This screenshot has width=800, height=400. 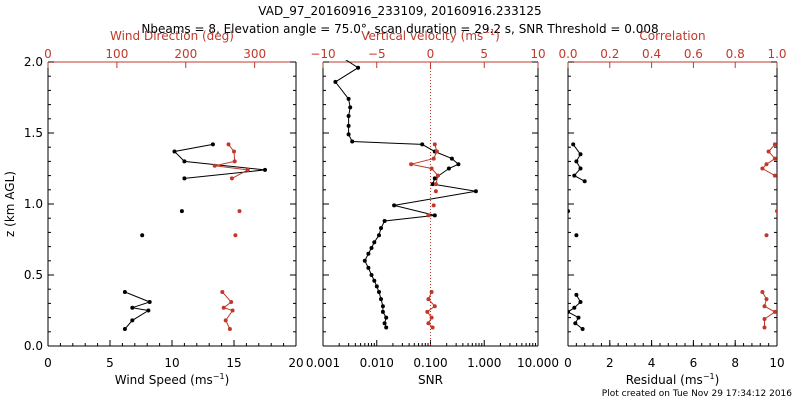 I want to click on wind-bottom-tick-label: 10, so click(x=171, y=363).